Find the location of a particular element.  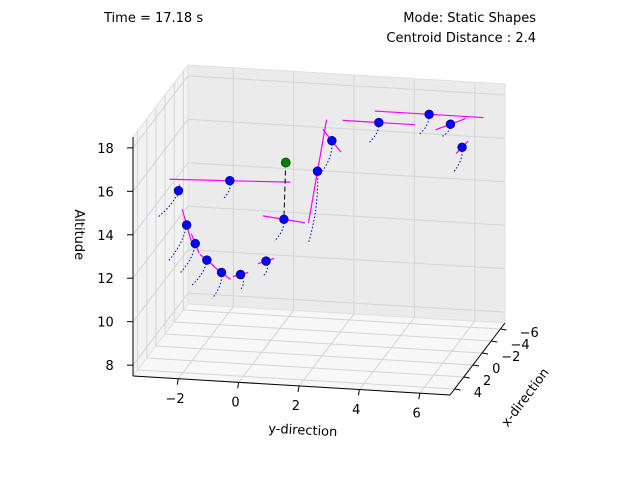

z-tick-label: 14 is located at coordinates (105, 236).